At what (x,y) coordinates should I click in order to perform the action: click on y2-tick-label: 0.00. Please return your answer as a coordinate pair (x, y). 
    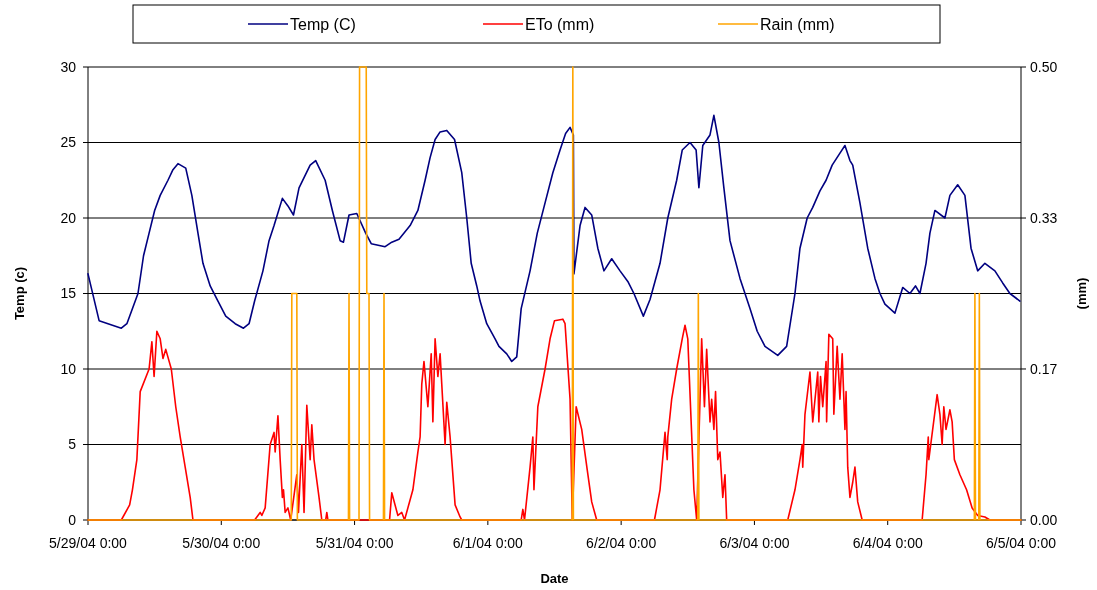
    Looking at the image, I should click on (1044, 519).